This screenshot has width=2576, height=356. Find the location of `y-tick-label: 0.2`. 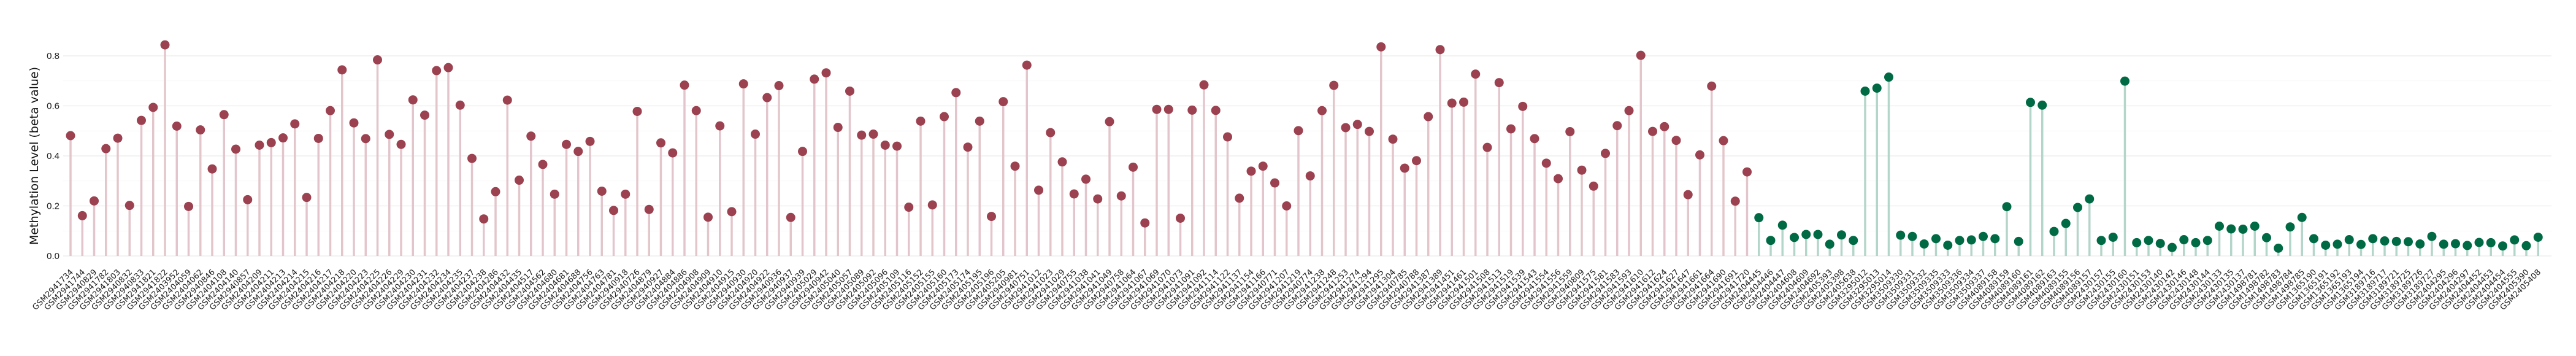

y-tick-label: 0.2 is located at coordinates (53, 206).